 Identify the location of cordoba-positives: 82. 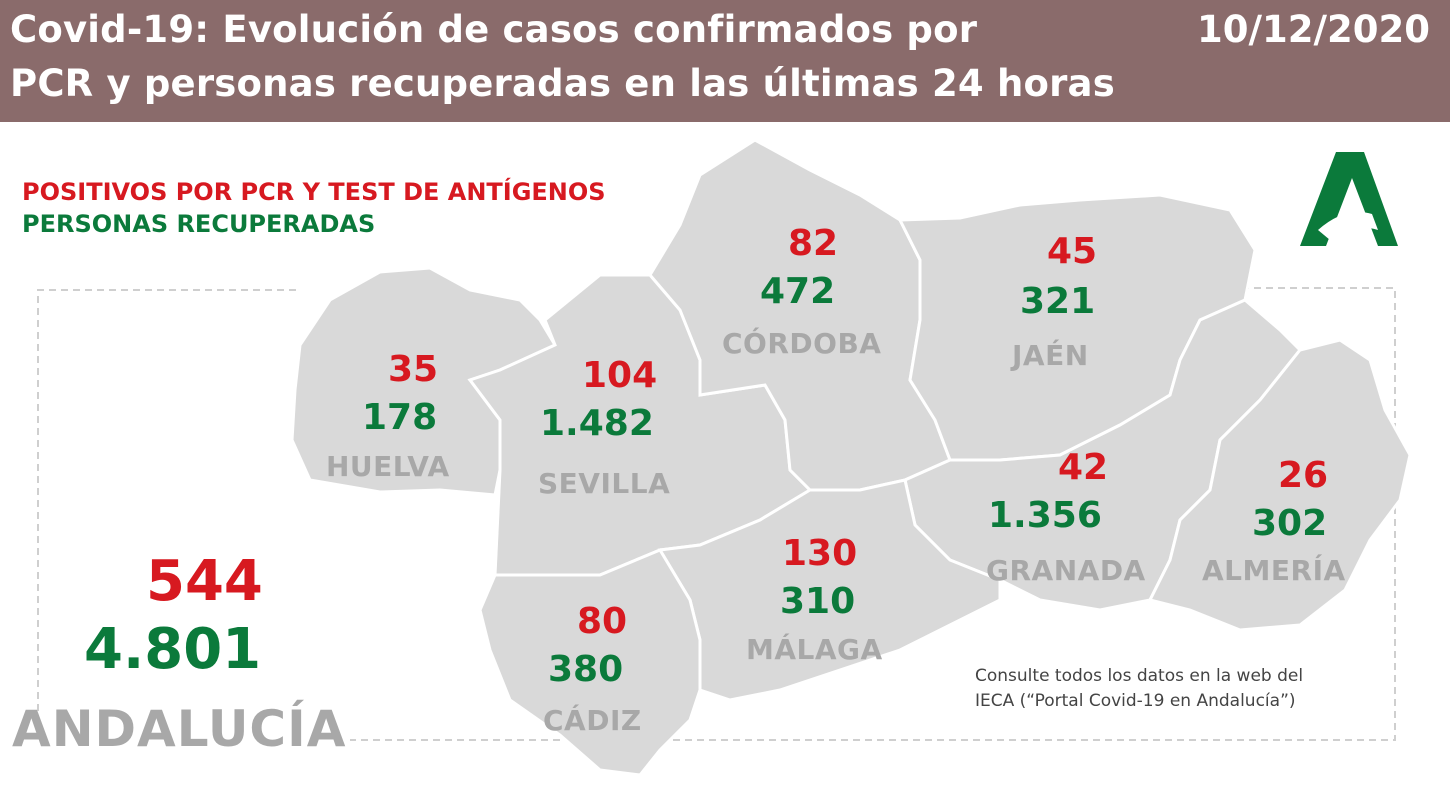
(813, 243).